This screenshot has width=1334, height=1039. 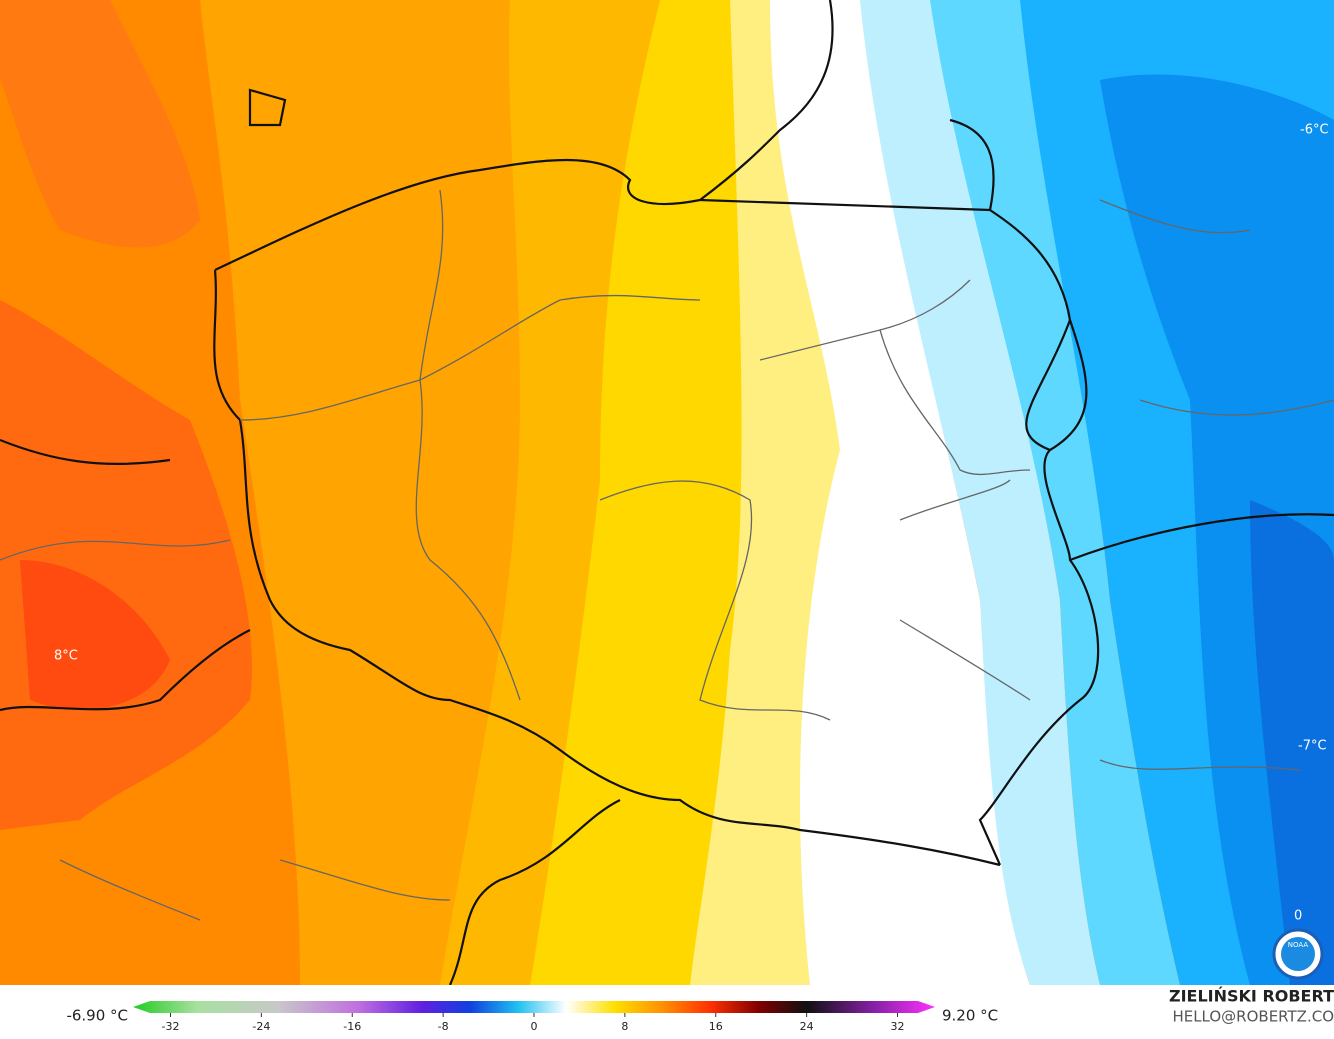 What do you see at coordinates (66, 656) in the screenshot?
I see `map-label: 8°C` at bounding box center [66, 656].